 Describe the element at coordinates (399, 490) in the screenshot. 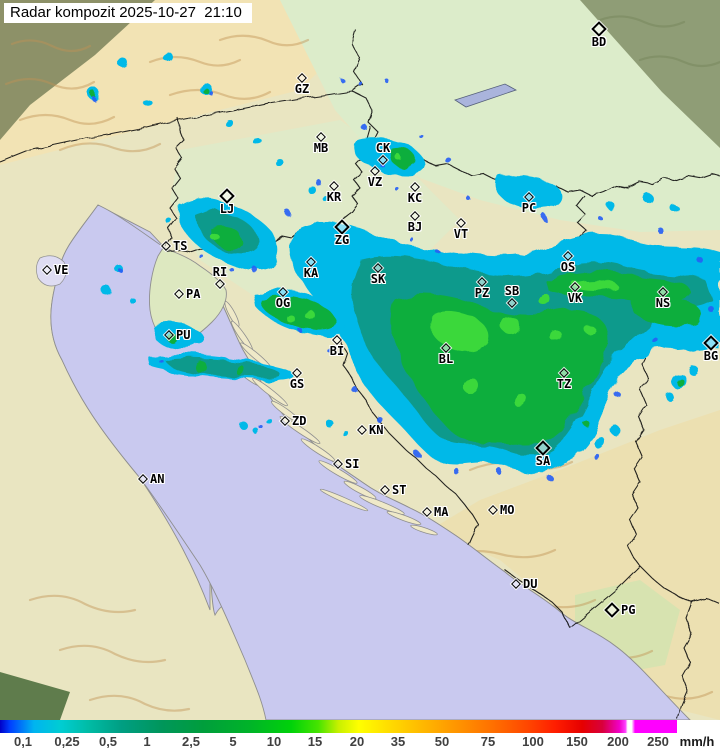

I see `city-label: ST` at that location.